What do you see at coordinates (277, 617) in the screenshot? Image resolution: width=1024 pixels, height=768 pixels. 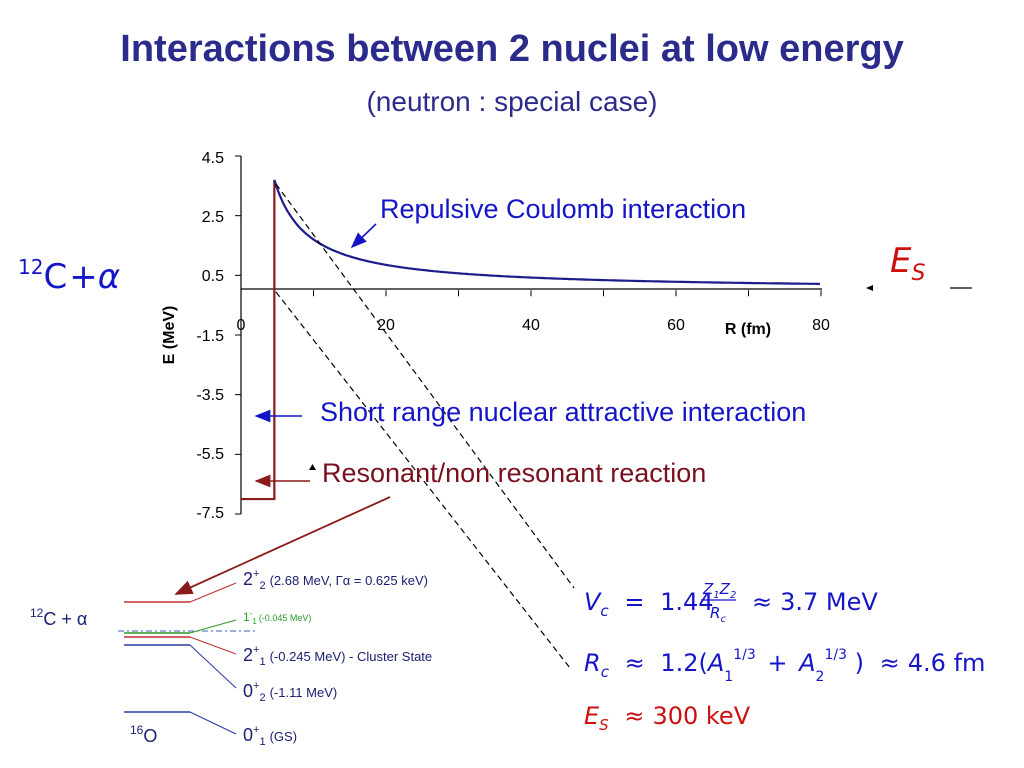 I see `level-label-1minus1: 1-1 (-0.045 MeV)` at bounding box center [277, 617].